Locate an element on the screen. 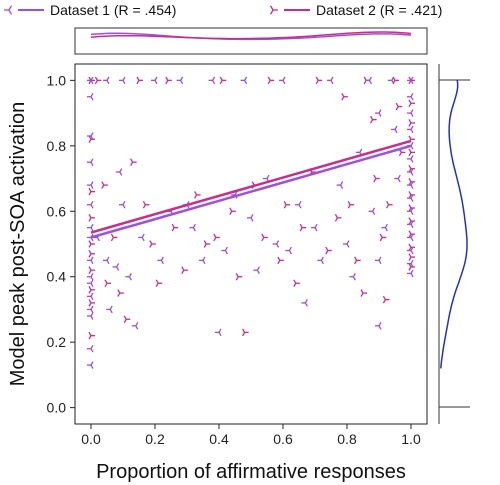 The width and height of the screenshot is (500, 485). legend-label-dataset-2: Dataset 2 (R = .421) is located at coordinates (379, 10).